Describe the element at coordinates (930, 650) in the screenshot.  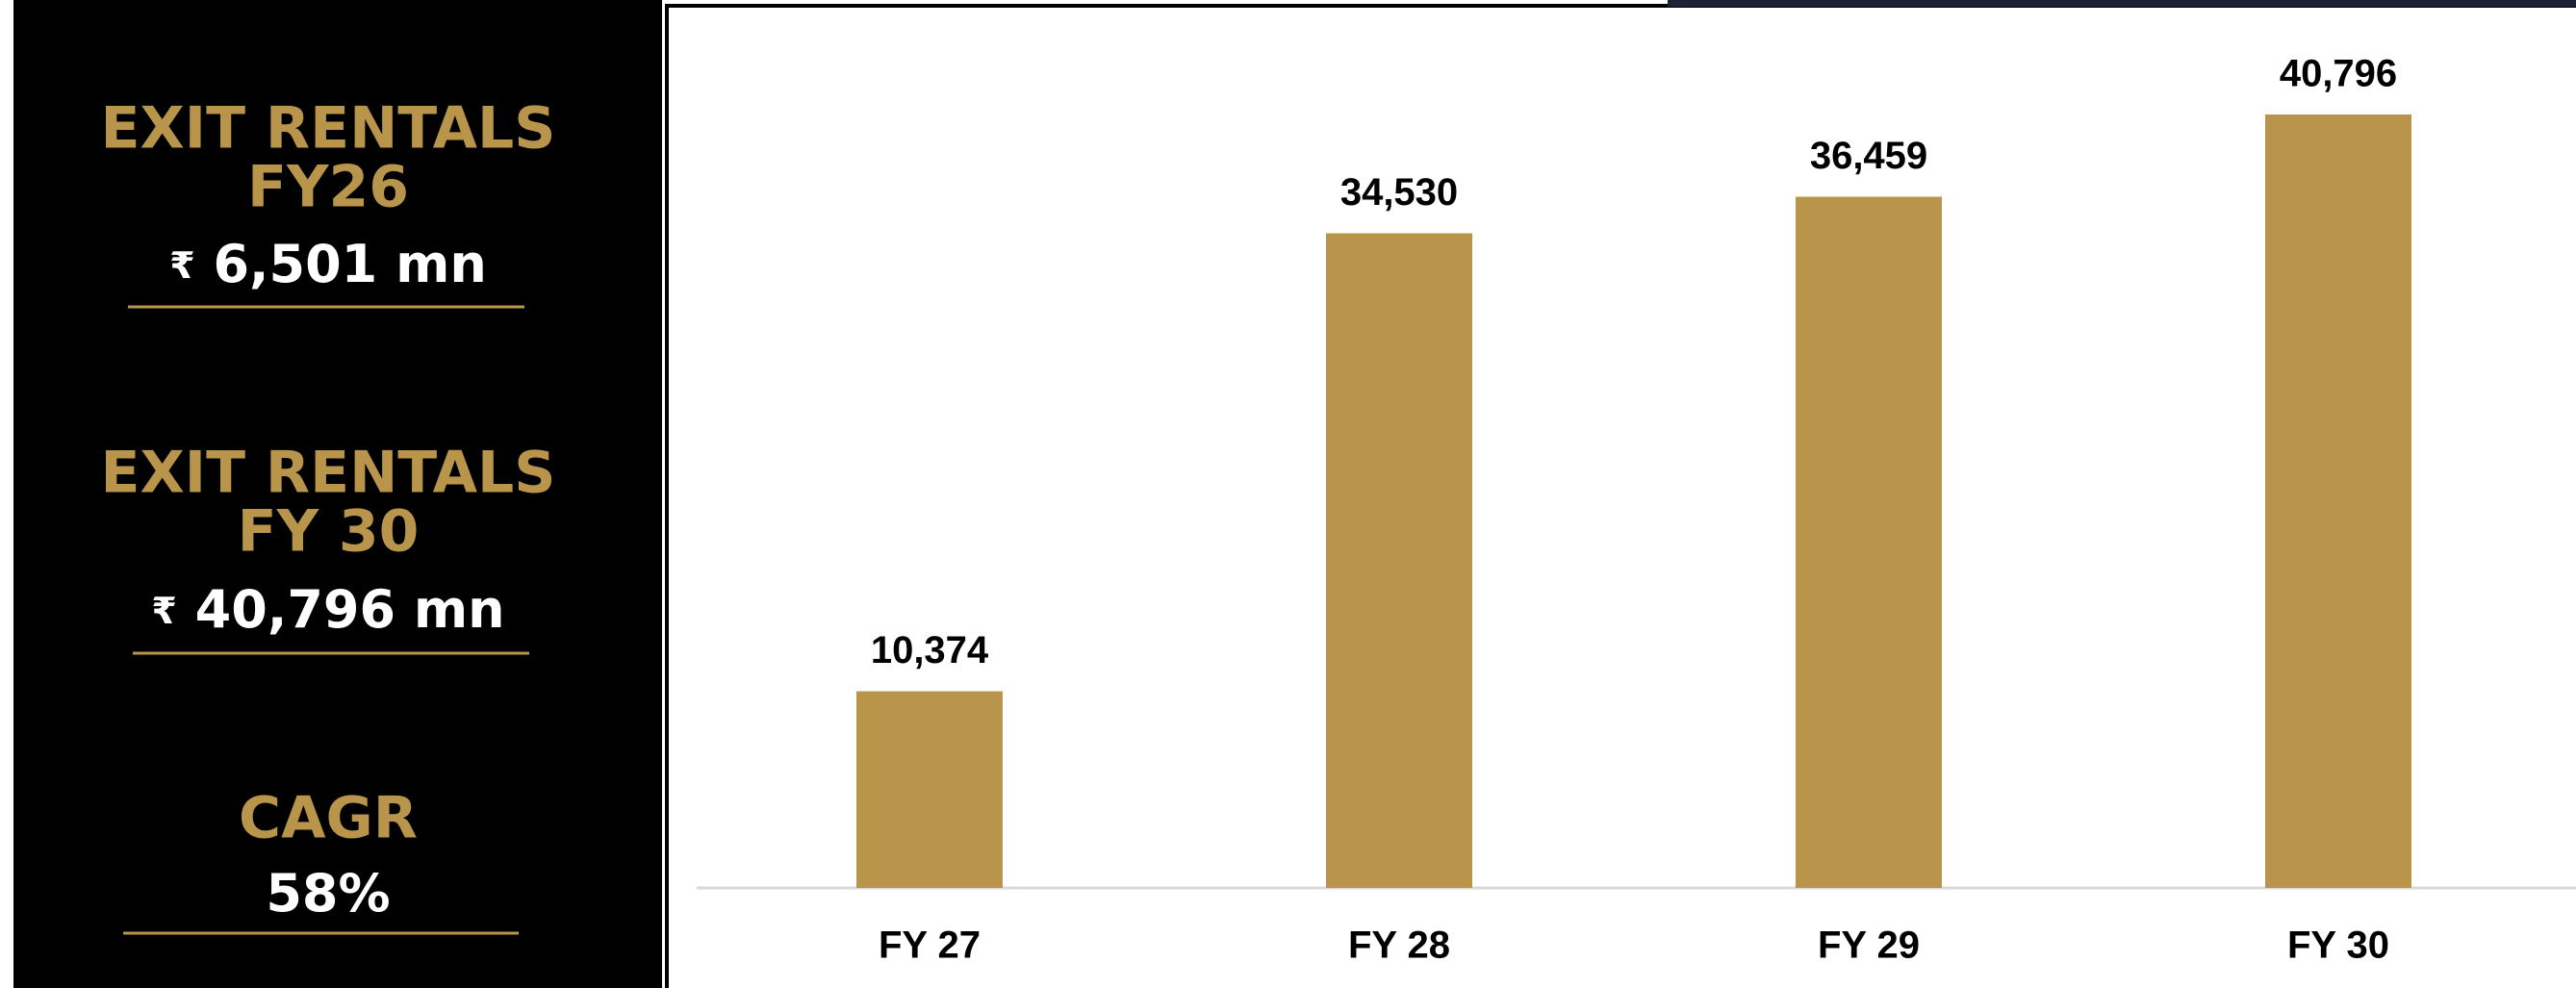
I see `data-label: 10,374` at that location.